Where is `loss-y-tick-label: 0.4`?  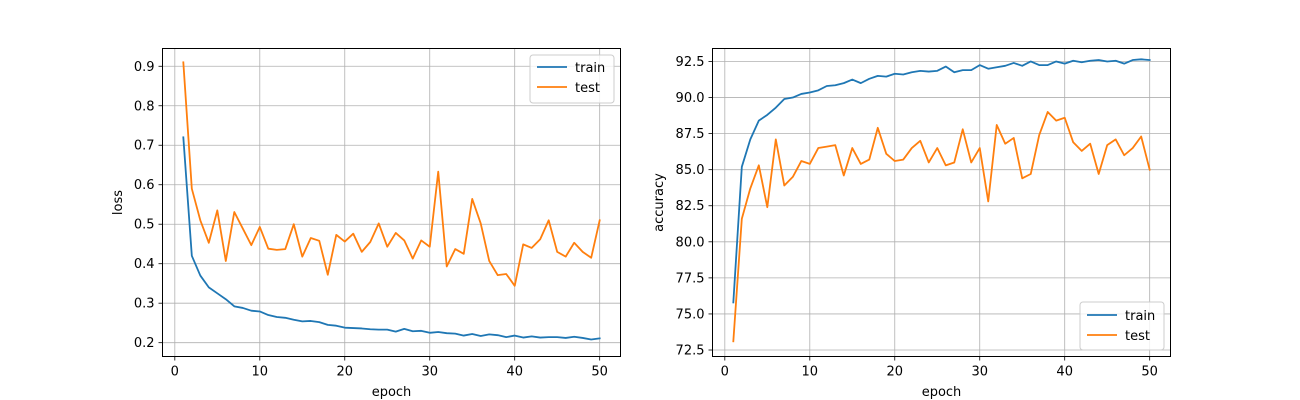
loss-y-tick-label: 0.4 is located at coordinates (144, 264).